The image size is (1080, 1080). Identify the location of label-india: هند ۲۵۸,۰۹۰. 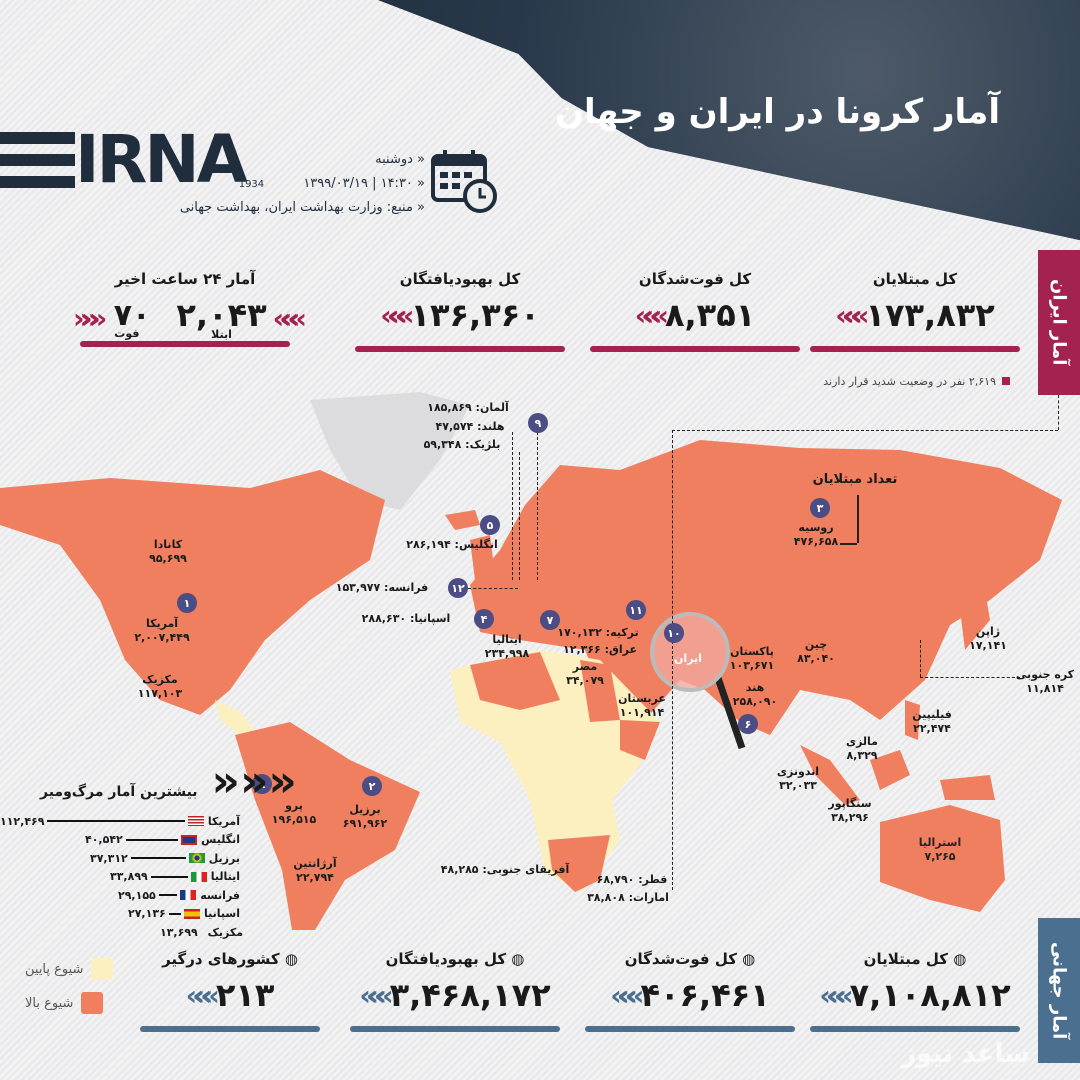
(755, 694).